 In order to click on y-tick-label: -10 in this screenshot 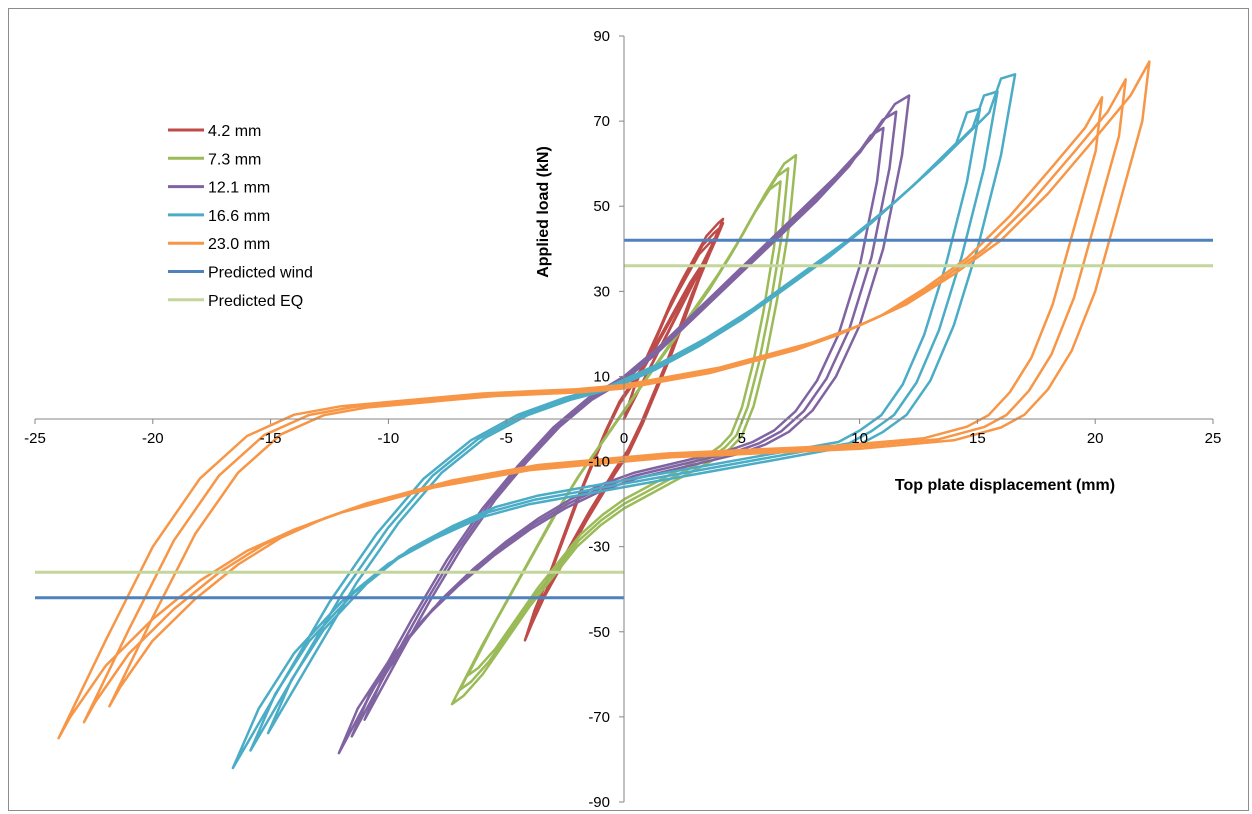, I will do `click(599, 462)`.